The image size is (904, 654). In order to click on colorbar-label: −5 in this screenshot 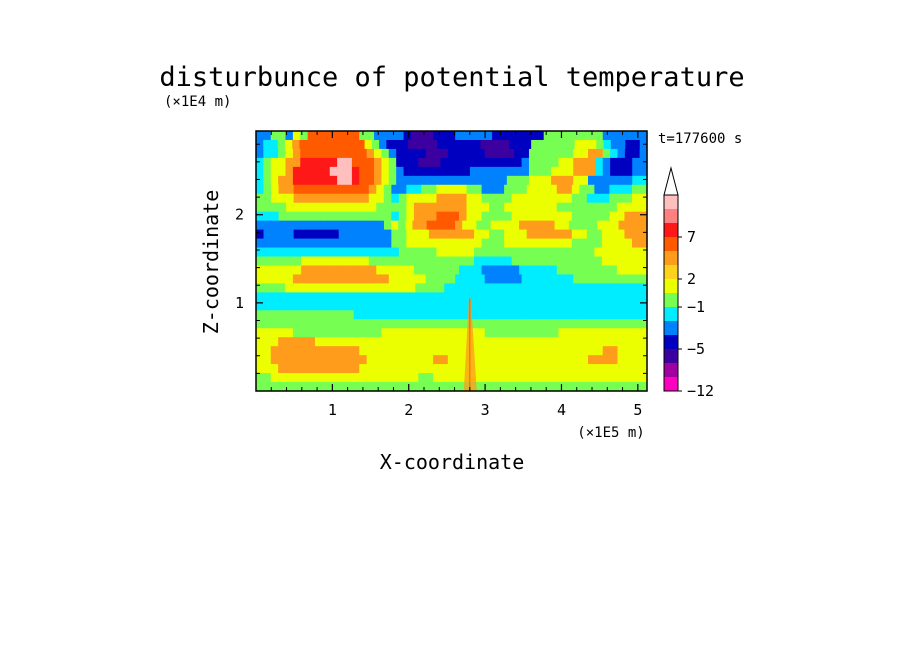, I will do `click(696, 349)`.